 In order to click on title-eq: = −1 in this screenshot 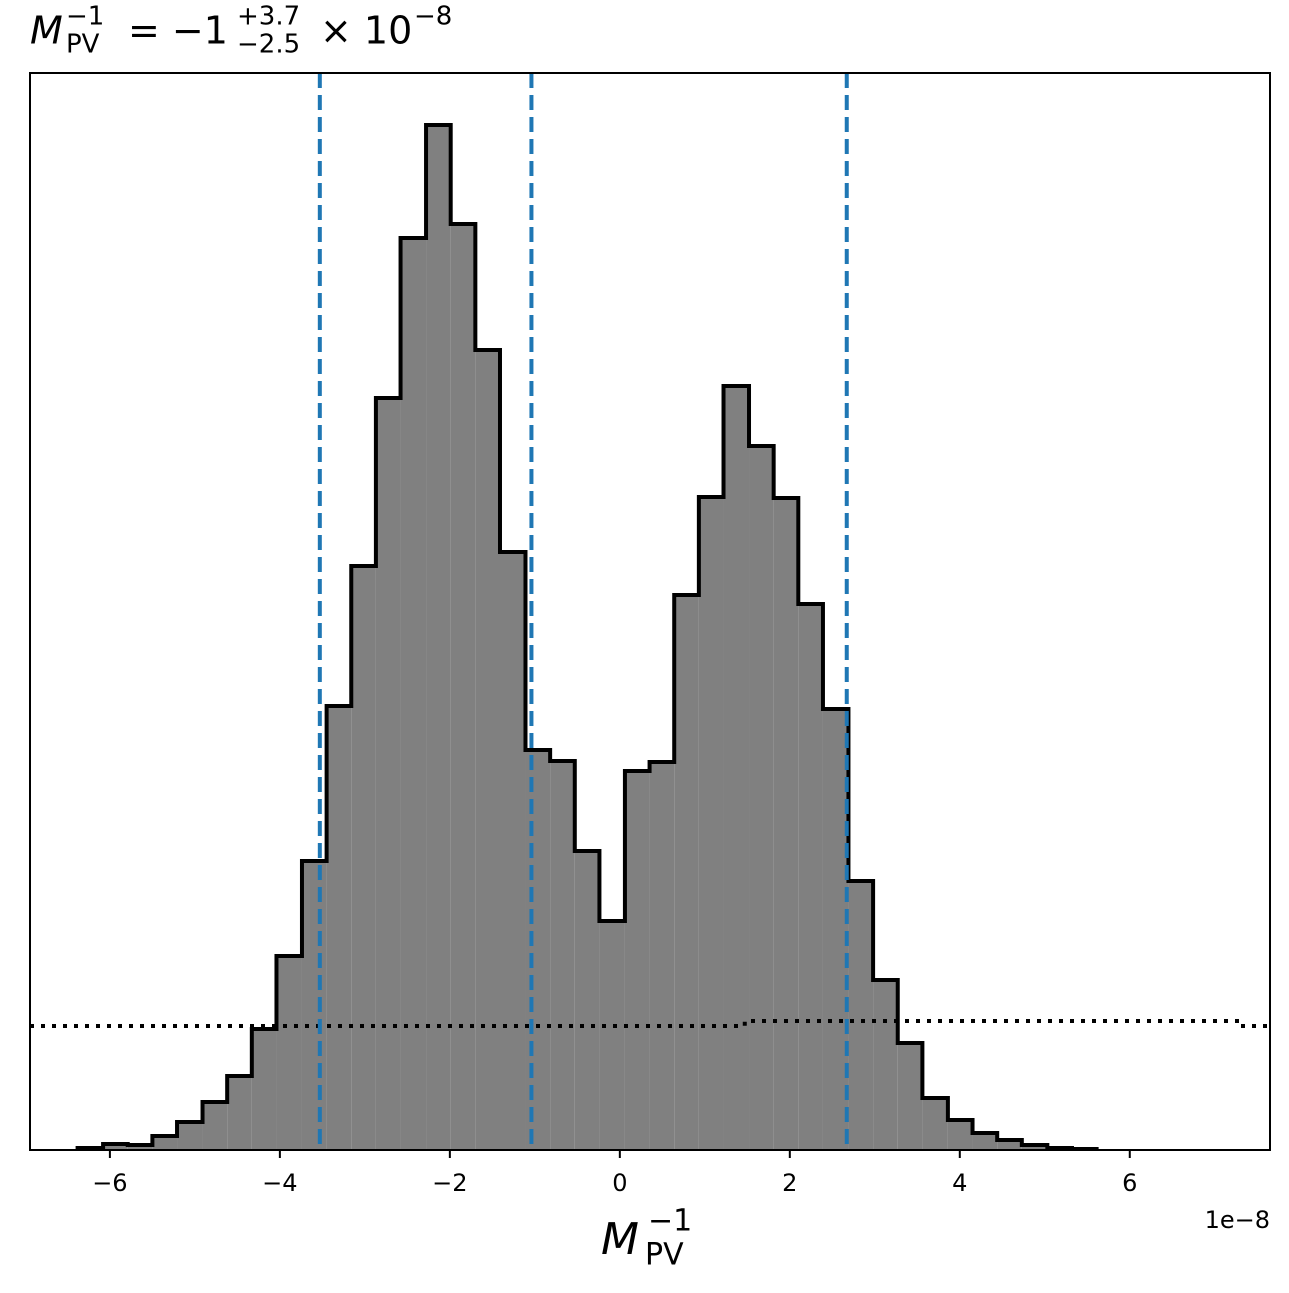, I will do `click(178, 31)`.